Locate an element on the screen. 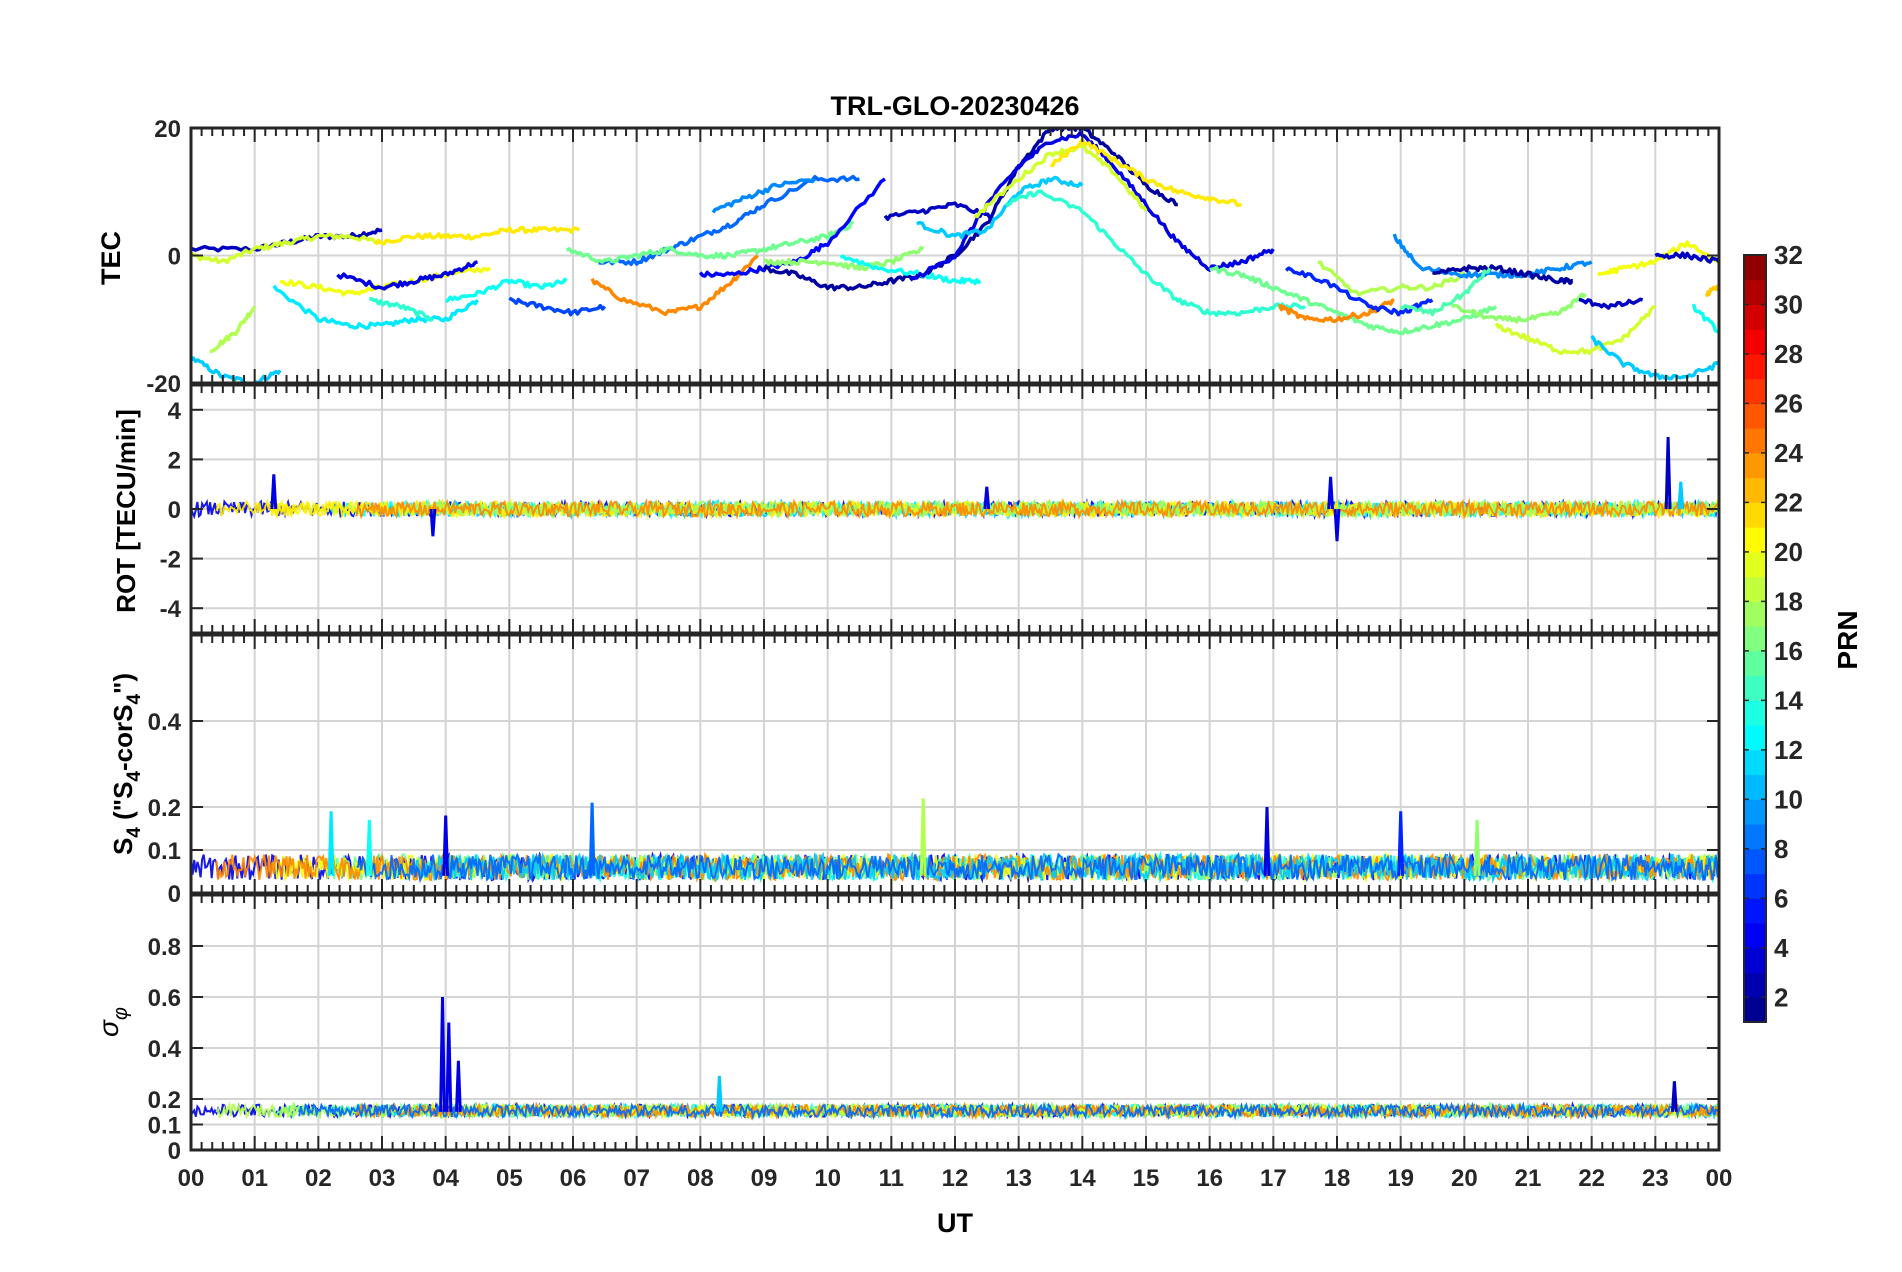  y-tick-label: -4 is located at coordinates (171, 609).